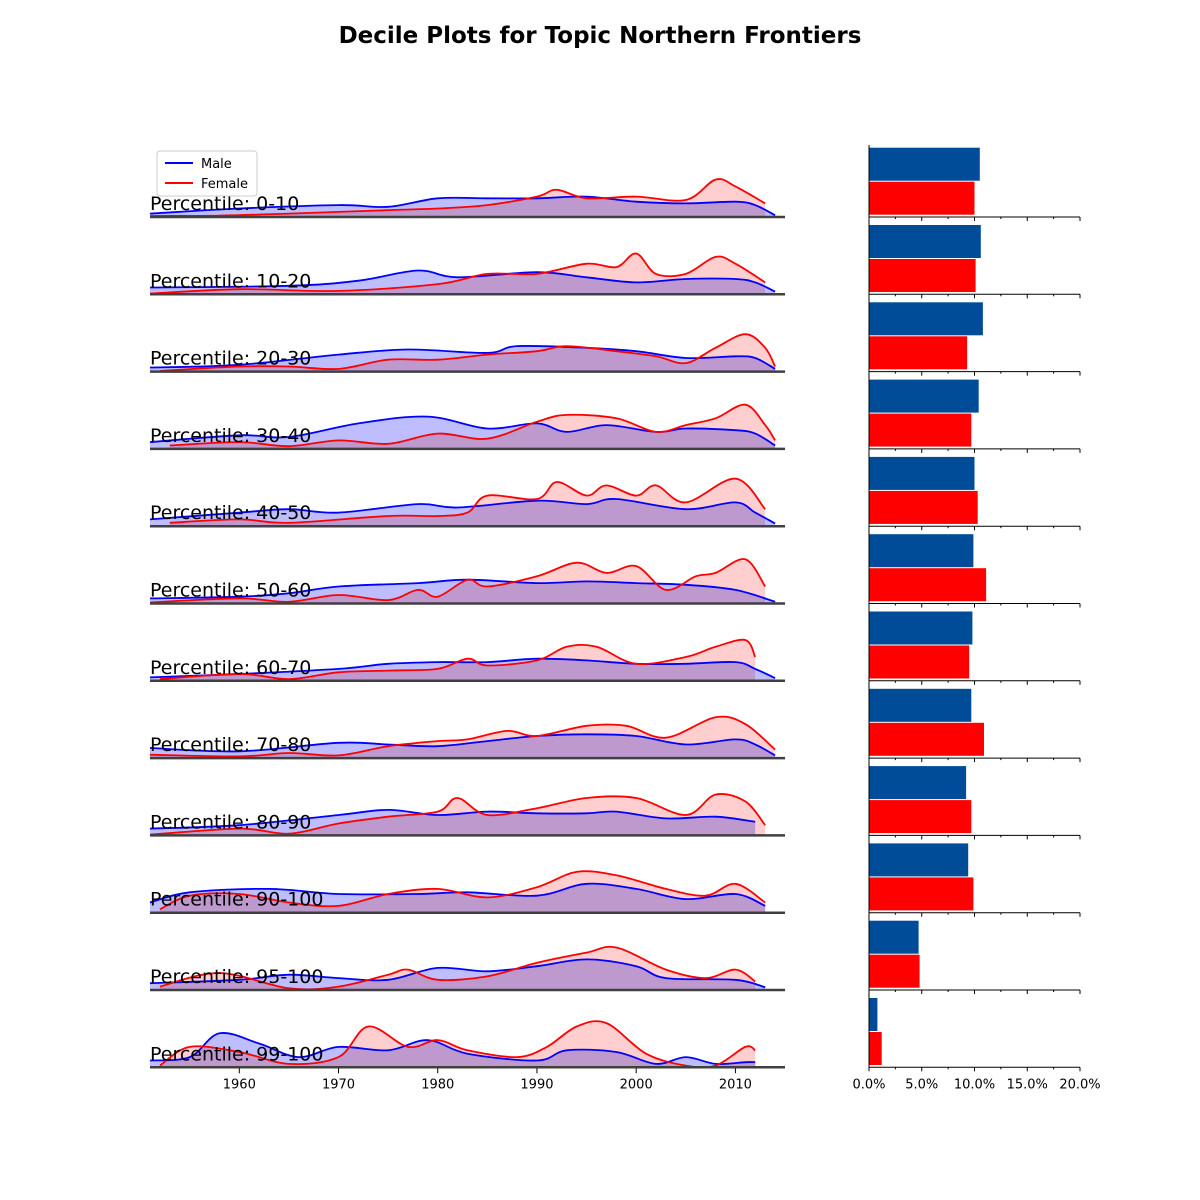 The width and height of the screenshot is (1200, 1200). What do you see at coordinates (230, 745) in the screenshot?
I see `row-label: Percentile: 70-80` at bounding box center [230, 745].